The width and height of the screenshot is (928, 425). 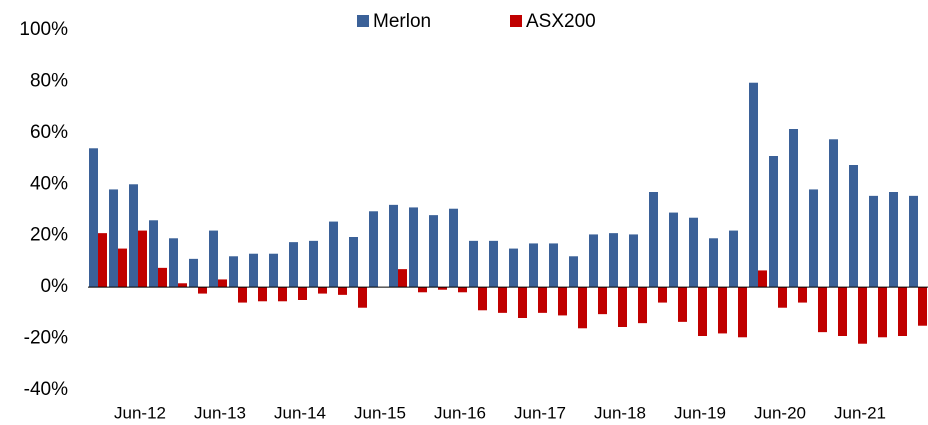 What do you see at coordinates (620, 412) in the screenshot?
I see `x-tick-label: Jun-18` at bounding box center [620, 412].